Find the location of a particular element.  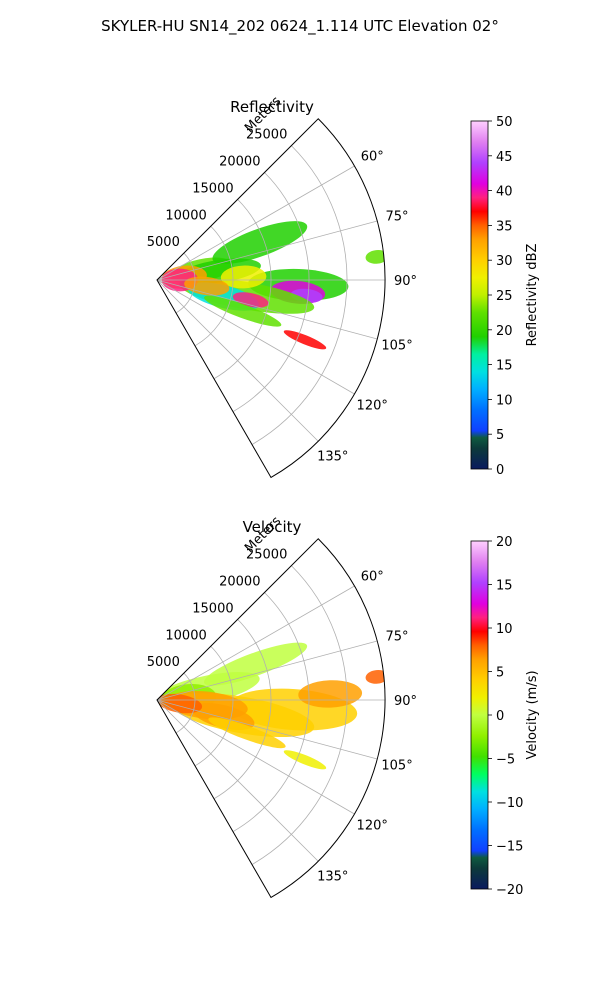

colorbar-tick-label: −15 is located at coordinates (509, 847).